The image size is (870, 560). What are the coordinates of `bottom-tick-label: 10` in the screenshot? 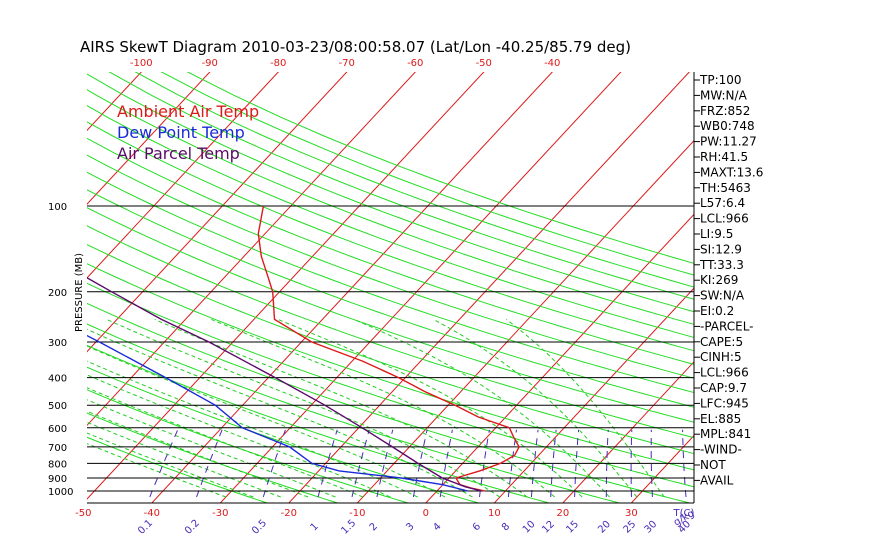 It's located at (494, 513).